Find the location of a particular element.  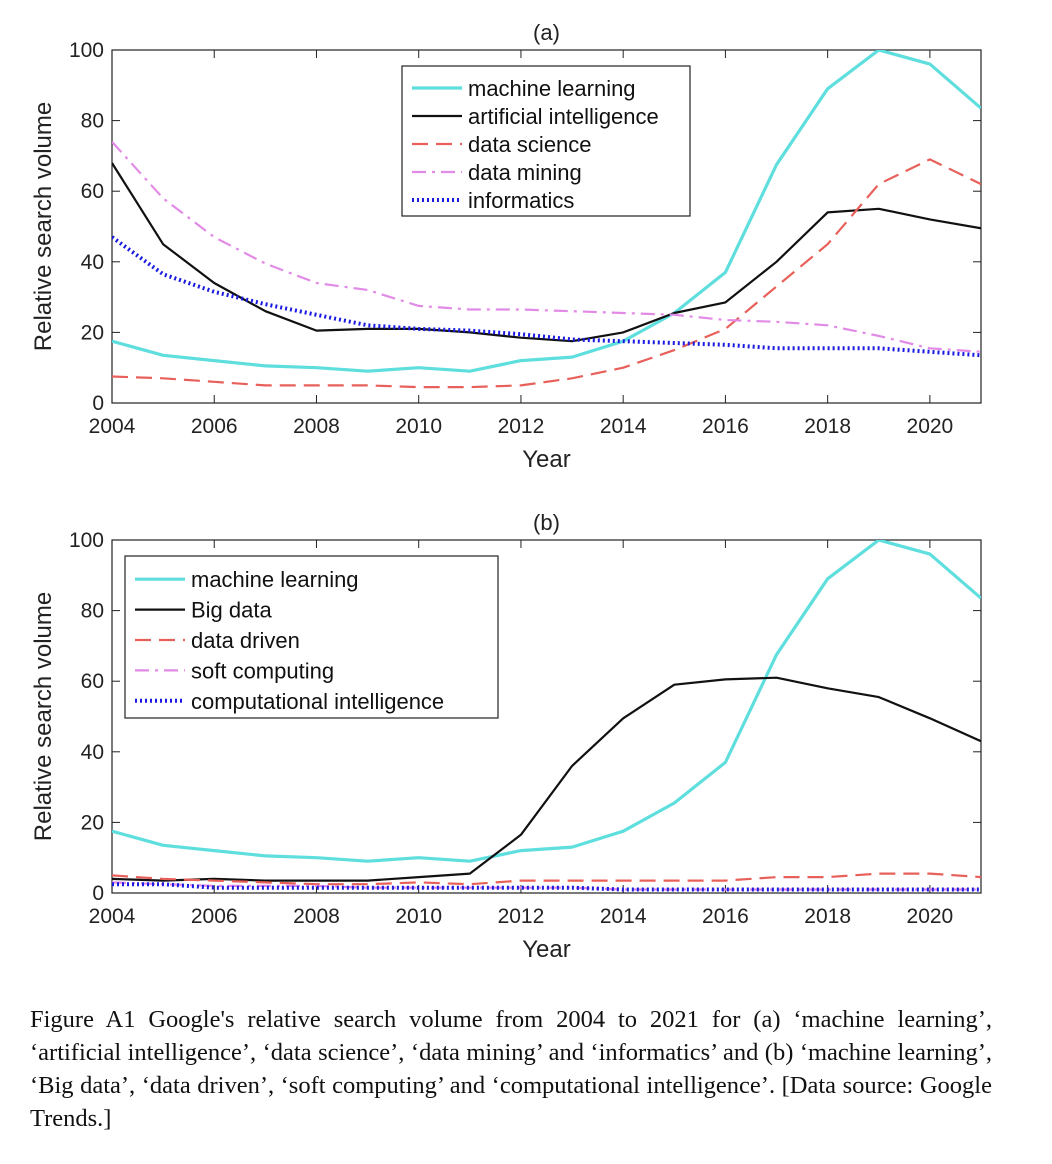

chart-title: (b) is located at coordinates (546, 522).